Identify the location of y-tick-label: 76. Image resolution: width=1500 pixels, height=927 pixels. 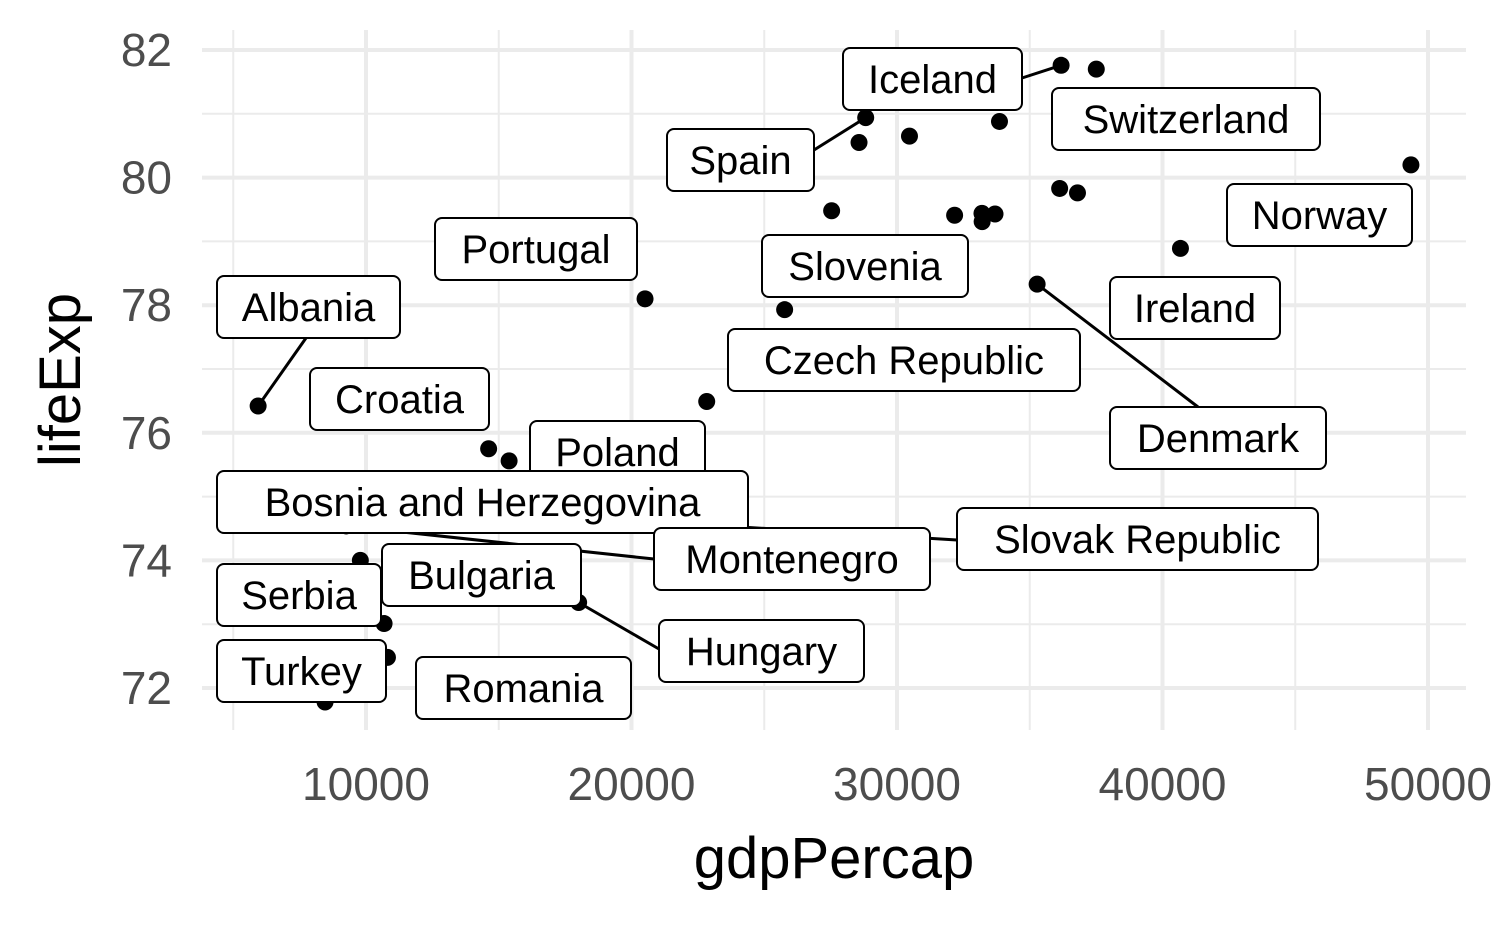
(146, 433).